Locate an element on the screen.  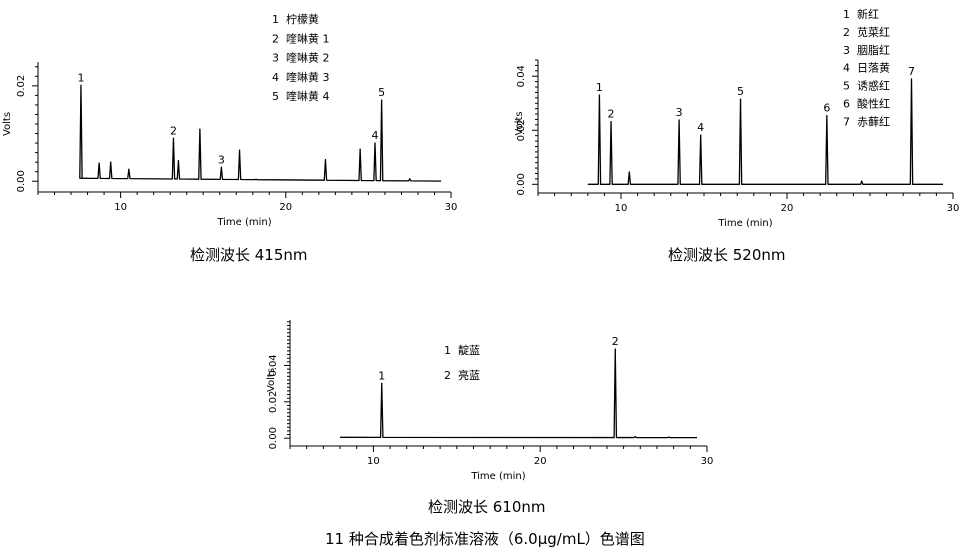
legend-entry: 苋菜红 is located at coordinates (873, 32).